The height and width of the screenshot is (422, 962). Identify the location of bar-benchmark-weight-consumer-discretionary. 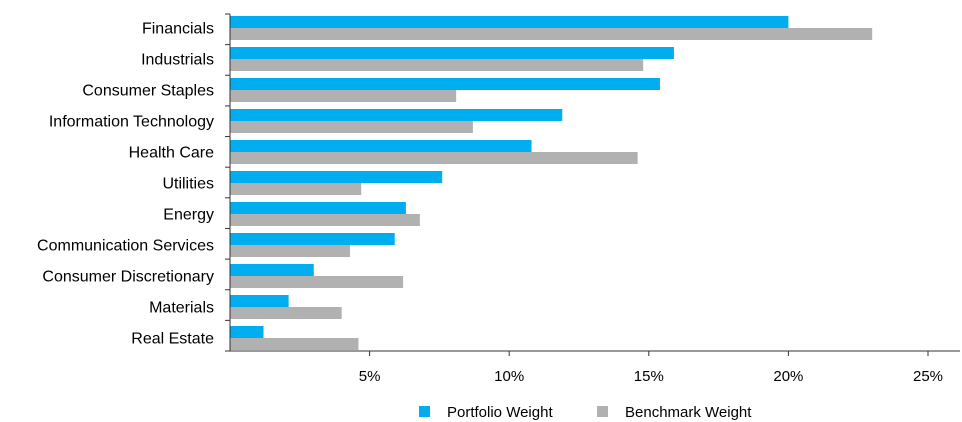
(317, 282).